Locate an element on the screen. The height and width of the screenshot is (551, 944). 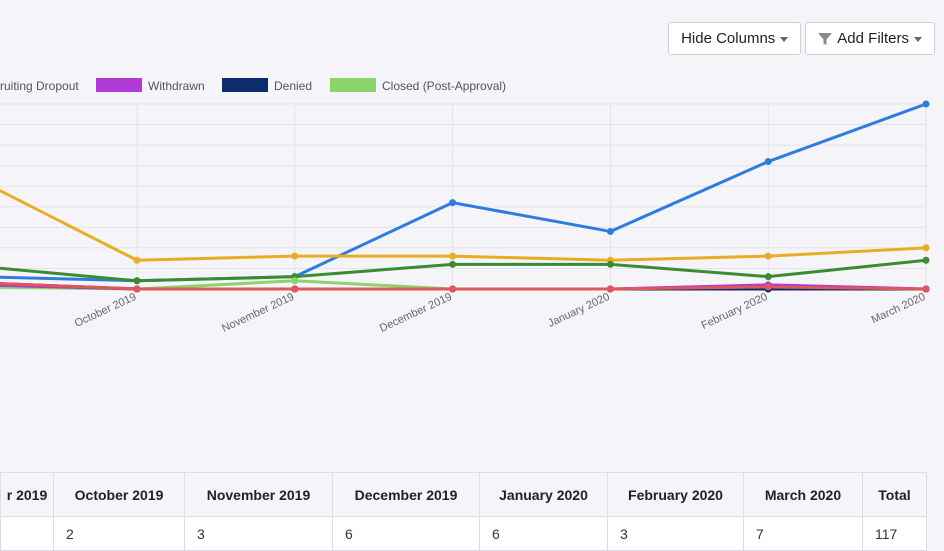
series-line is located at coordinates (463, 270).